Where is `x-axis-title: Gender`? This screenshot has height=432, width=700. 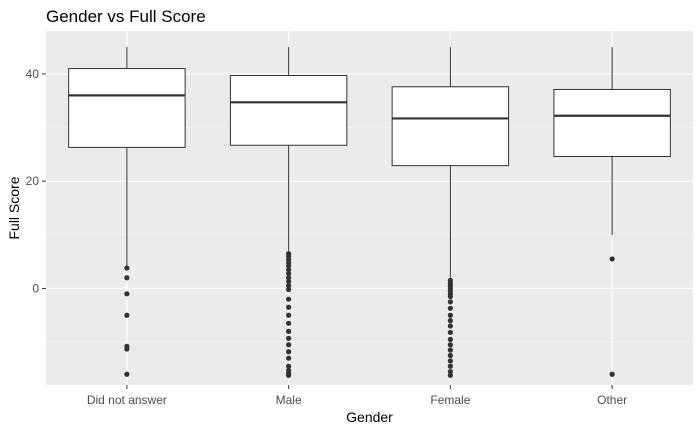
x-axis-title: Gender is located at coordinates (369, 417).